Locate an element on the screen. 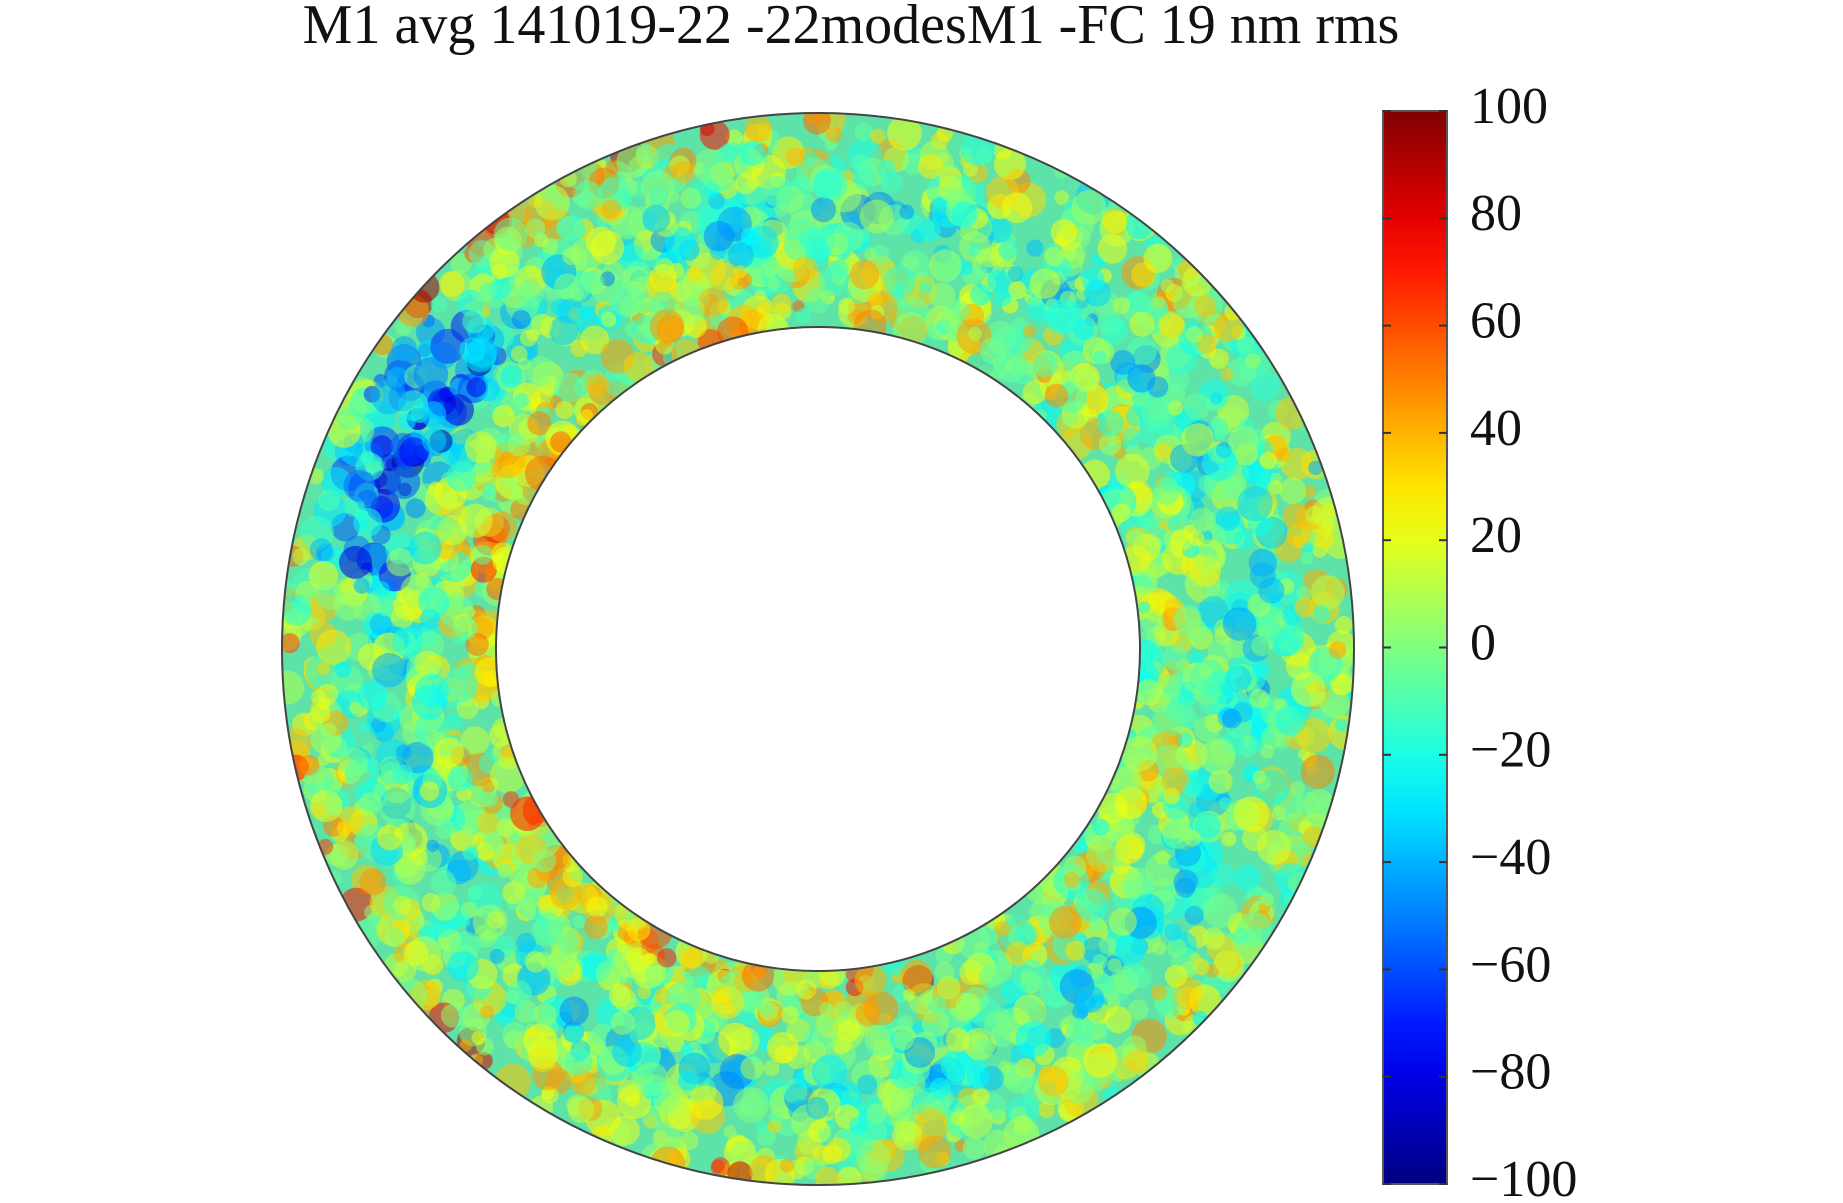 This screenshot has height=1203, width=1843. colorbar-tick-label: −20 is located at coordinates (1510, 750).